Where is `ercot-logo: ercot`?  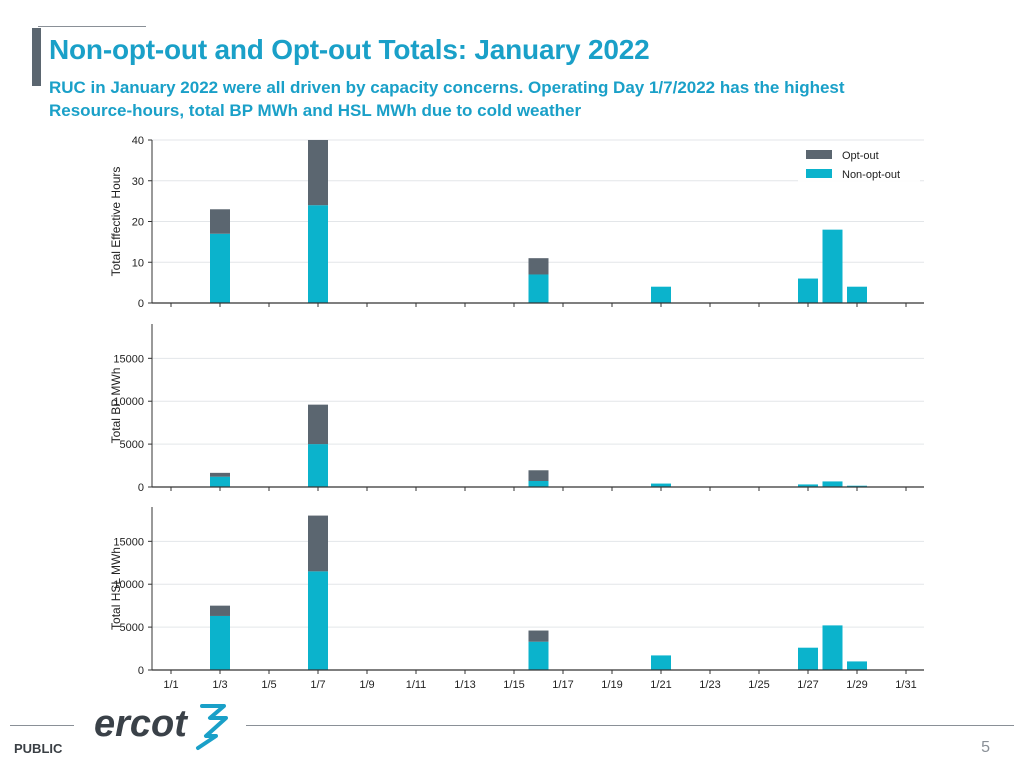 ercot-logo: ercot is located at coordinates (161, 726).